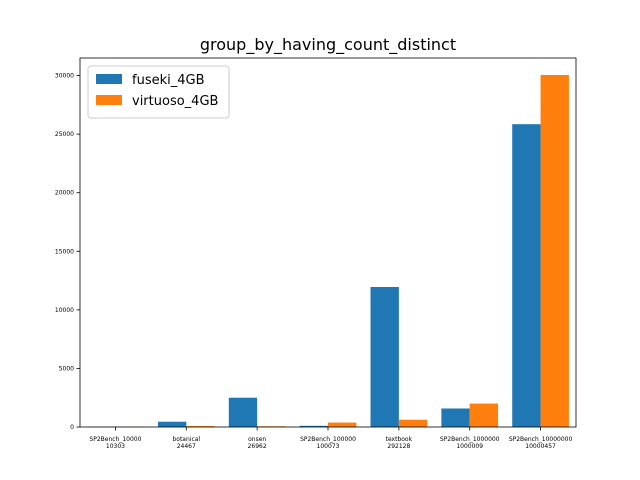 Image resolution: width=640 pixels, height=480 pixels. I want to click on y-tick-label-3: 15000, so click(64, 251).